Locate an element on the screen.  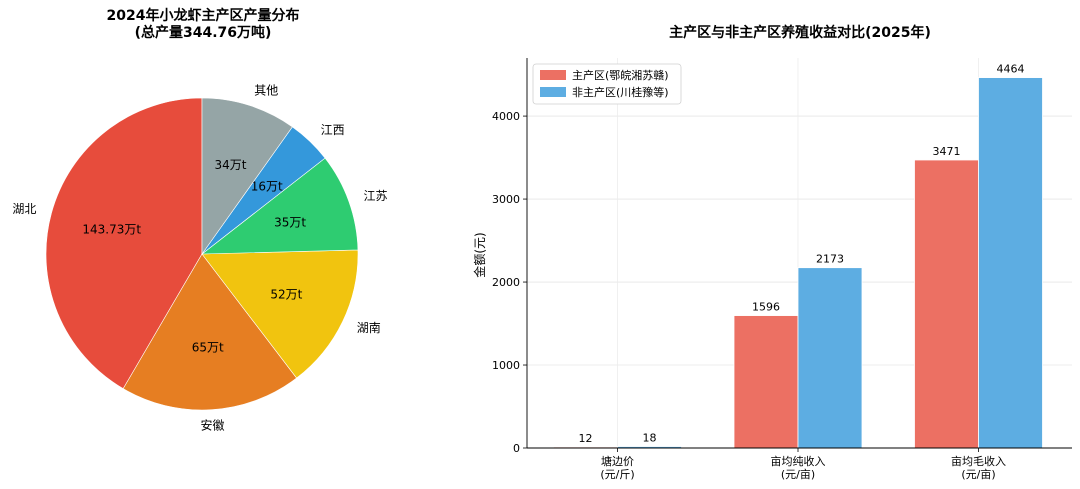
legend-box is located at coordinates (607, 84).